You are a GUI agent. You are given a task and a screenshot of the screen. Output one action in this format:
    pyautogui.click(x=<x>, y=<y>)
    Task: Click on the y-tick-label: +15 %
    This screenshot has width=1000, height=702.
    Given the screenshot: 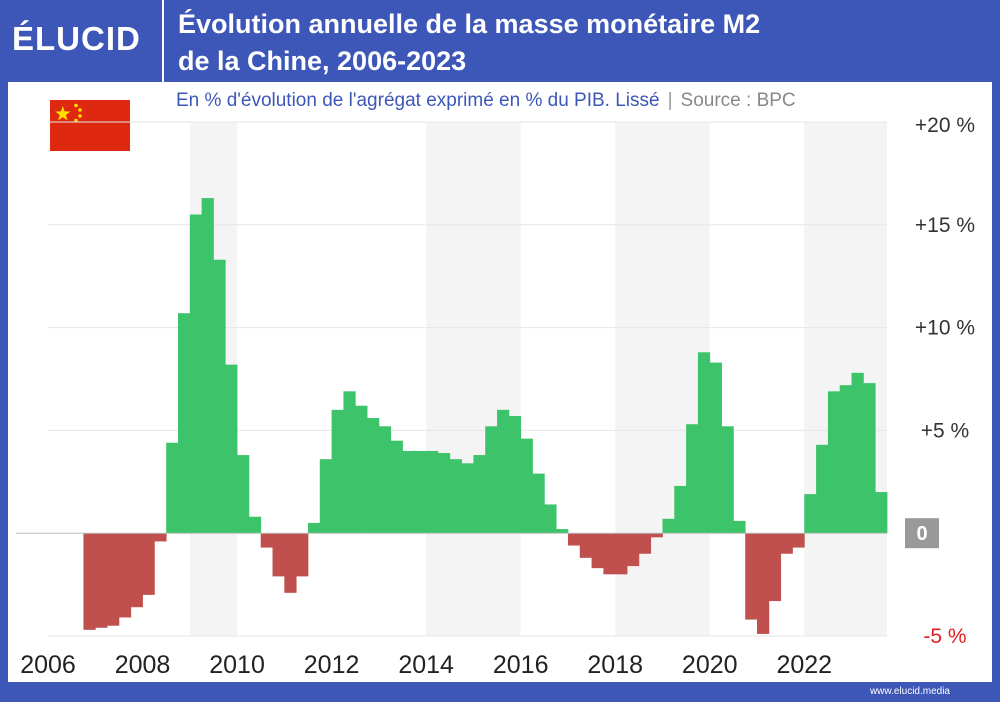 What is the action you would take?
    pyautogui.click(x=945, y=225)
    